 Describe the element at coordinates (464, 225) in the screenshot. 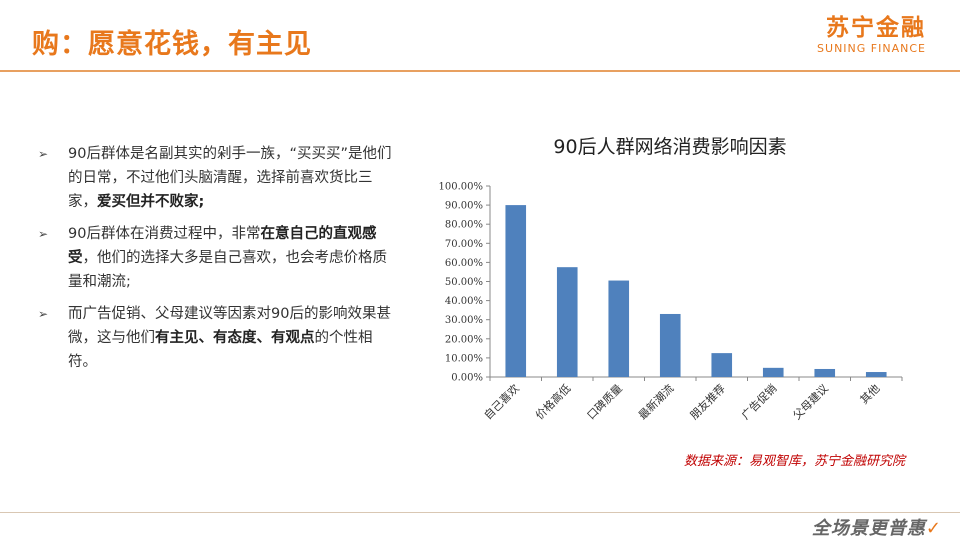

I see `y-tick-label: 80.00%` at that location.